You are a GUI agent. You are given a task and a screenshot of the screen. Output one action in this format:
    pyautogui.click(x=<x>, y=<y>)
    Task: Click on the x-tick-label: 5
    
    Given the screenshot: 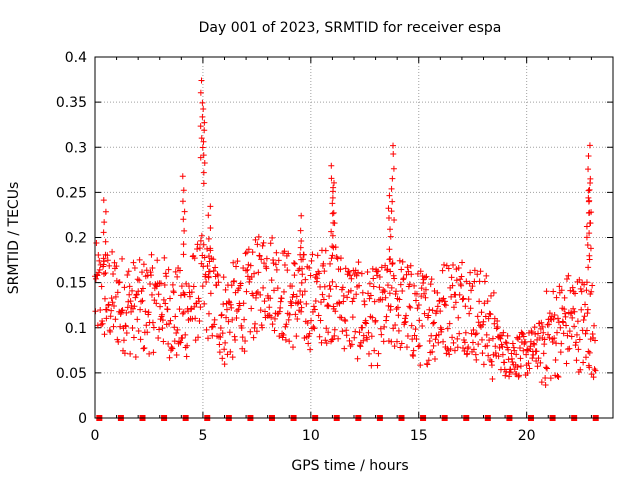 What is the action you would take?
    pyautogui.click(x=202, y=436)
    